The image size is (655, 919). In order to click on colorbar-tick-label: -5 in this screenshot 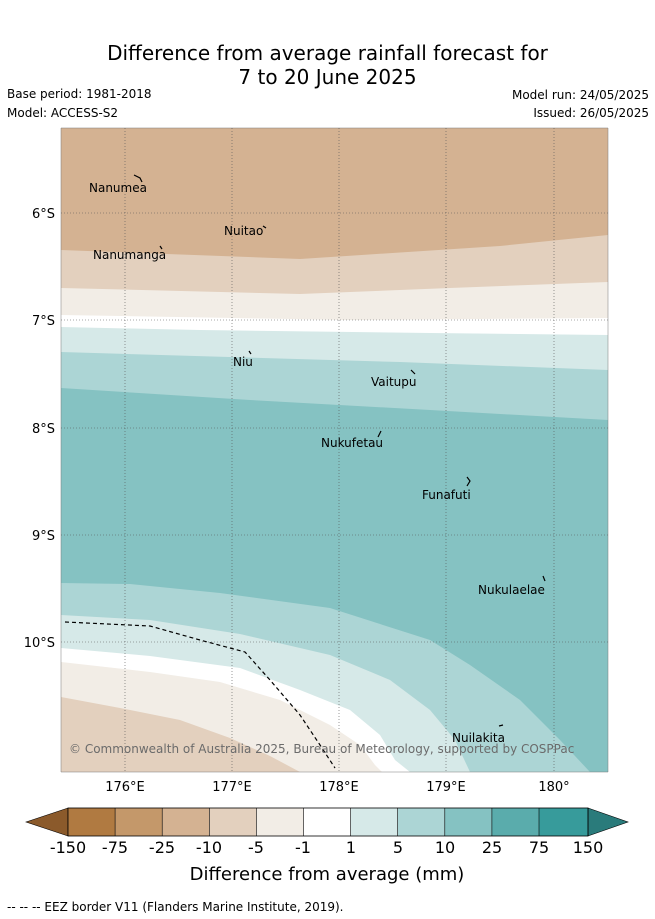, I will do `click(256, 847)`.